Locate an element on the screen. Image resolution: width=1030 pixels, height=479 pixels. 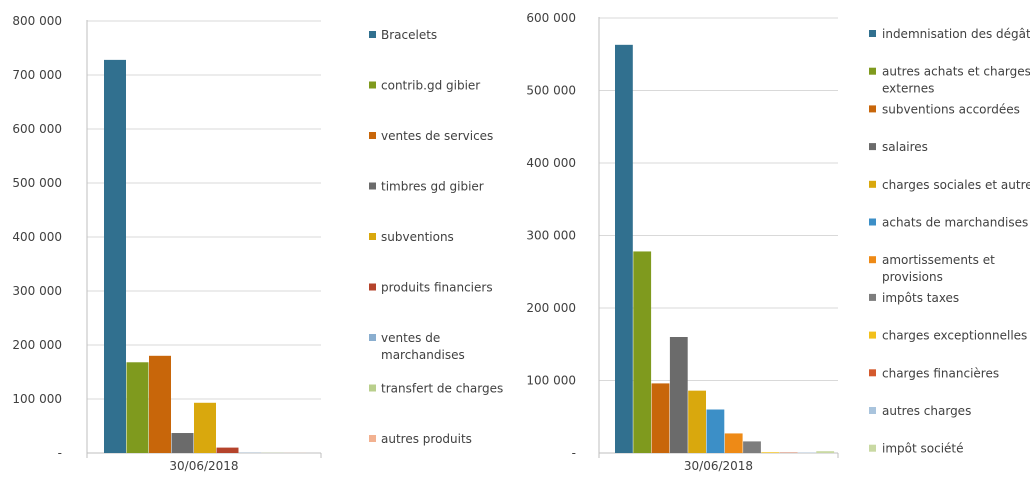
legend-label: indemnisation des dégâts is located at coordinates (956, 34).